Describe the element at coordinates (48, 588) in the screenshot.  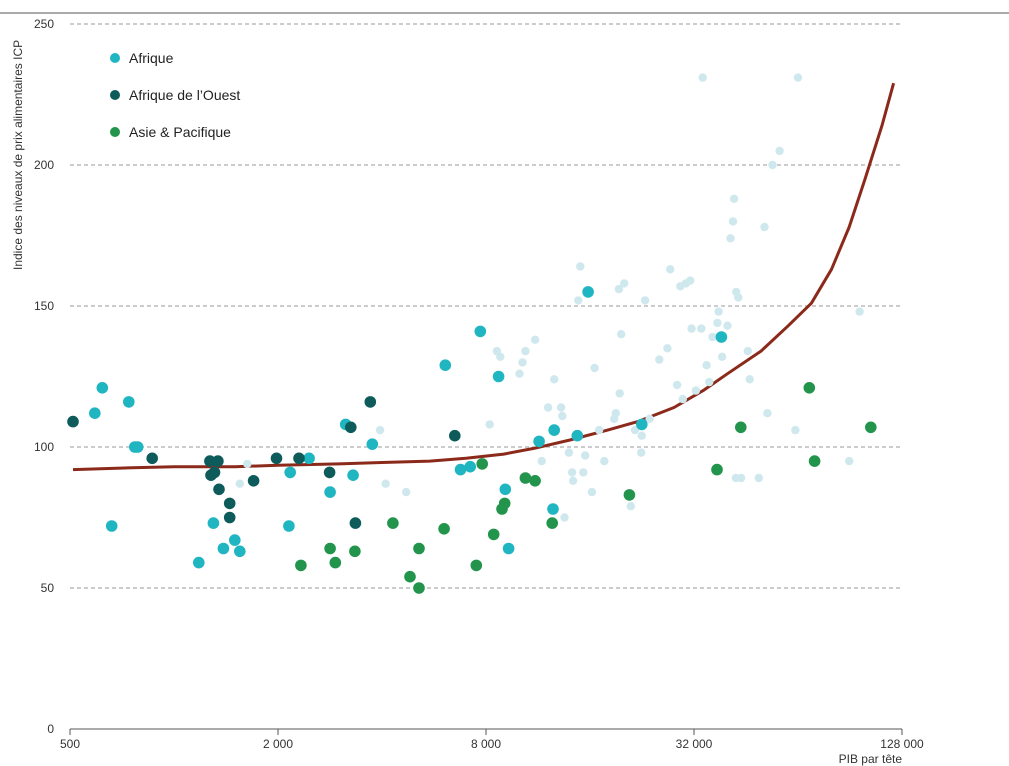
I see `y-tick-label: 50` at that location.